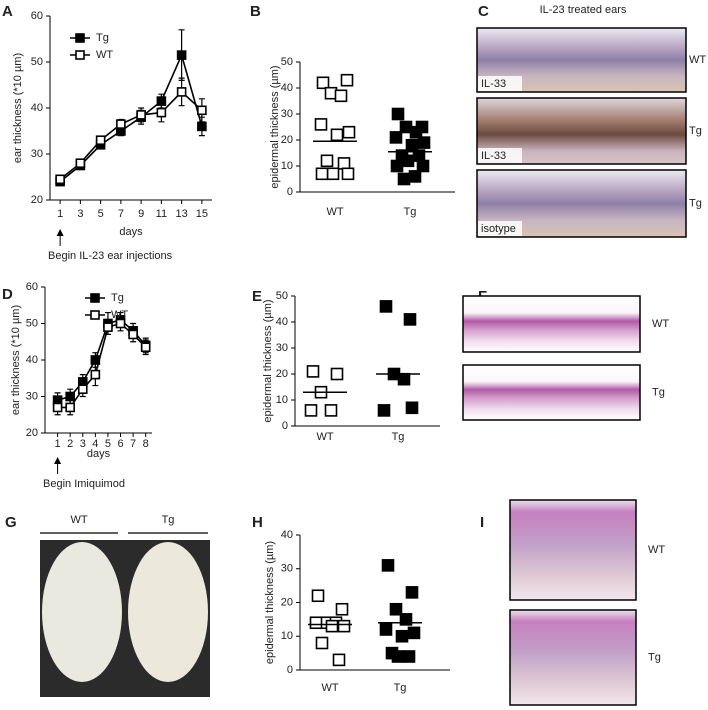  Describe the element at coordinates (119, 315) in the screenshot. I see `legend-label: WT` at that location.